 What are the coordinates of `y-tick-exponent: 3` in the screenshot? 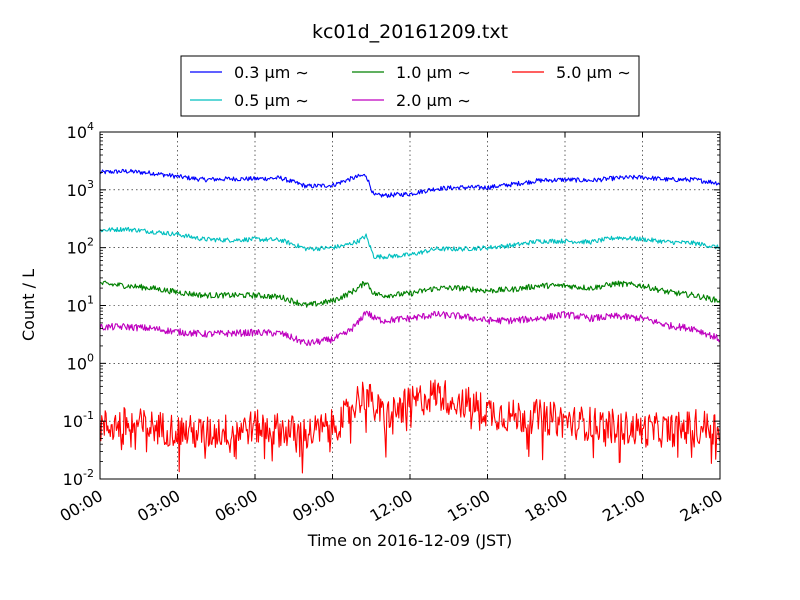 It's located at (90, 184).